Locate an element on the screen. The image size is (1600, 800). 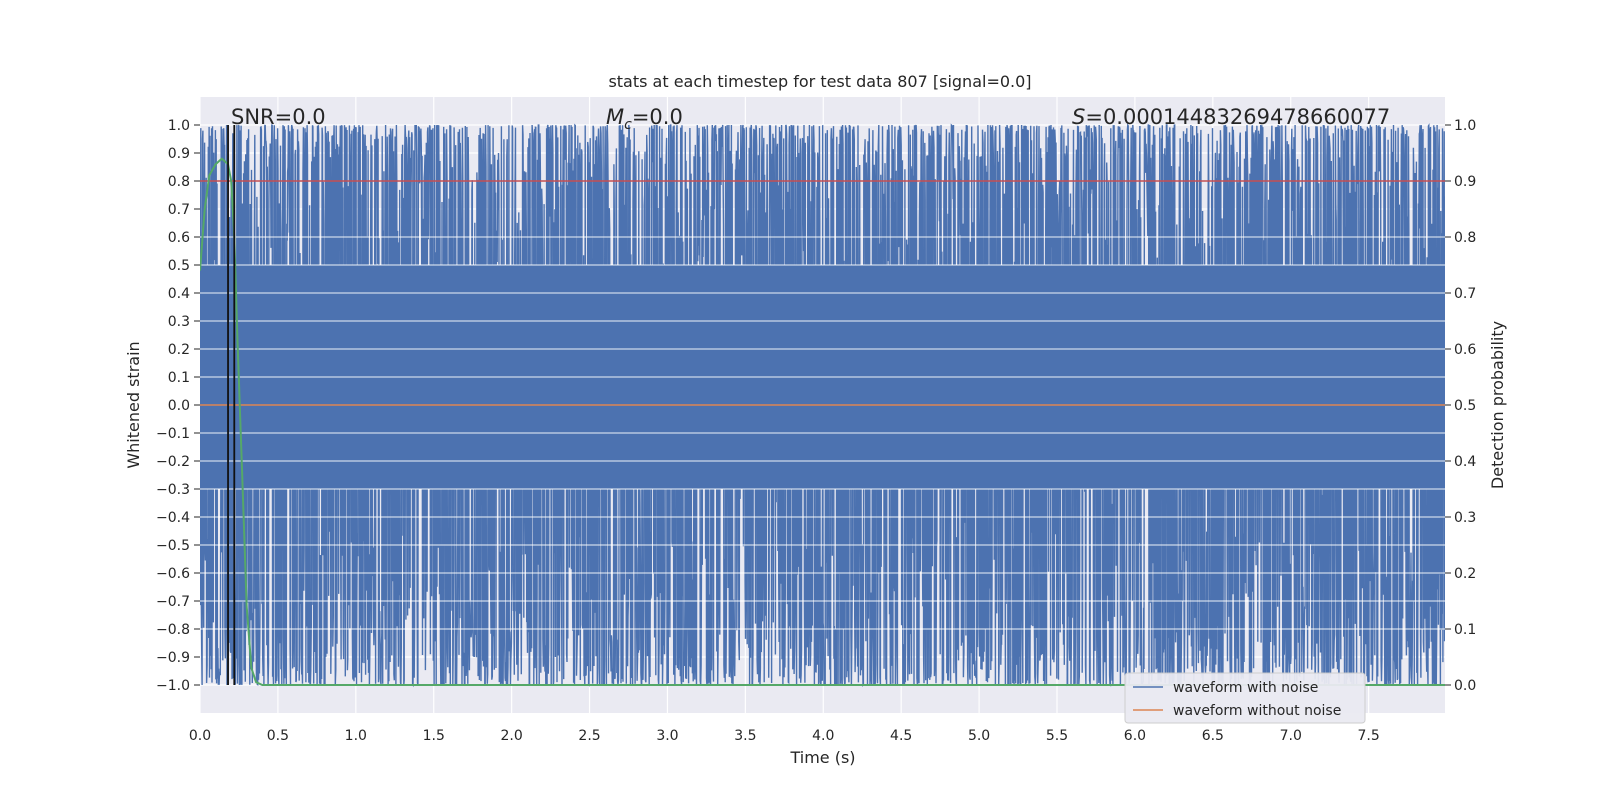
y-left-tick-label: −0.9 is located at coordinates (173, 658).